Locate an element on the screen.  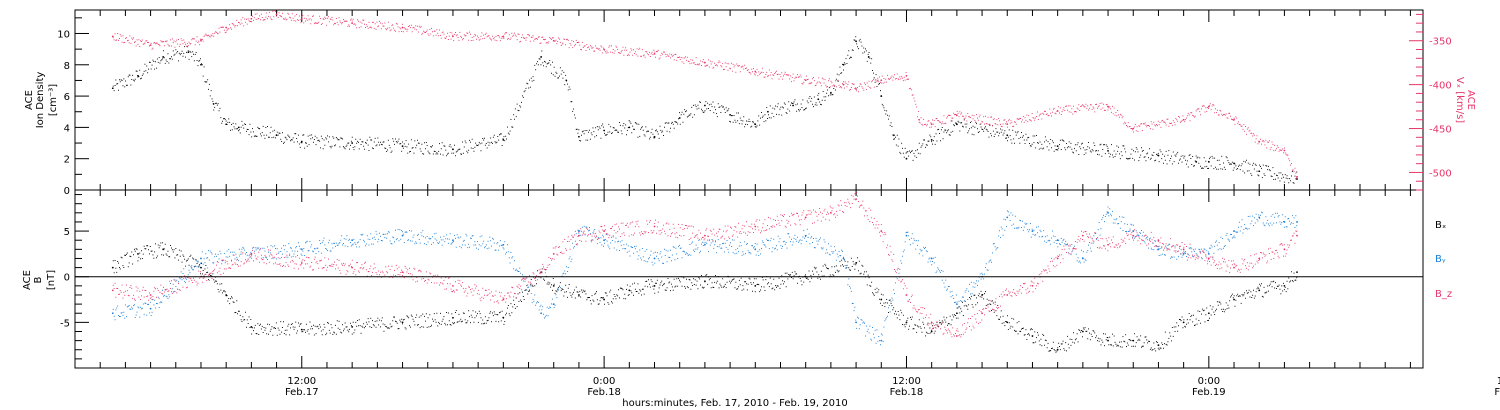
x-tick-date: Feb.17 is located at coordinates (302, 392).